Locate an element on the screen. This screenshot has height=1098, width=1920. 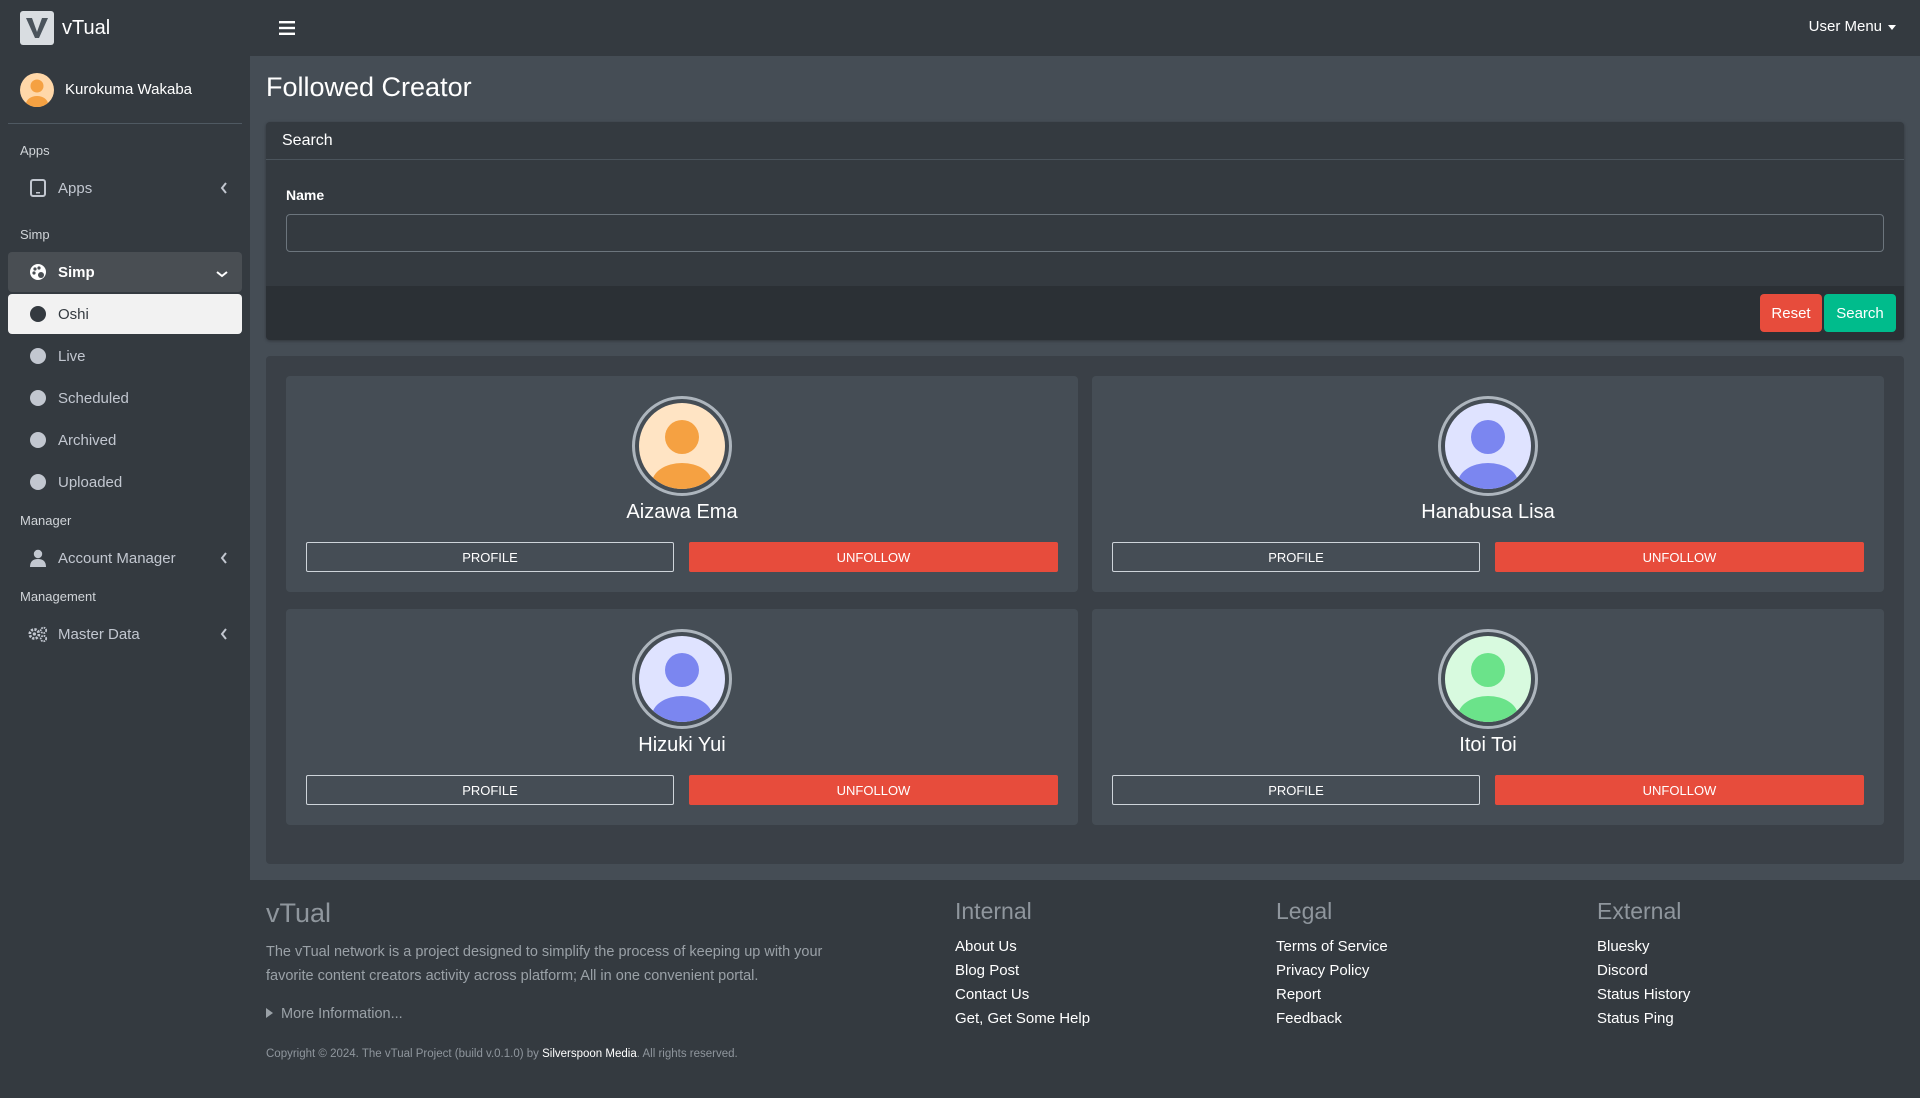
sidebar-item-apps: Apps is located at coordinates (125, 188).